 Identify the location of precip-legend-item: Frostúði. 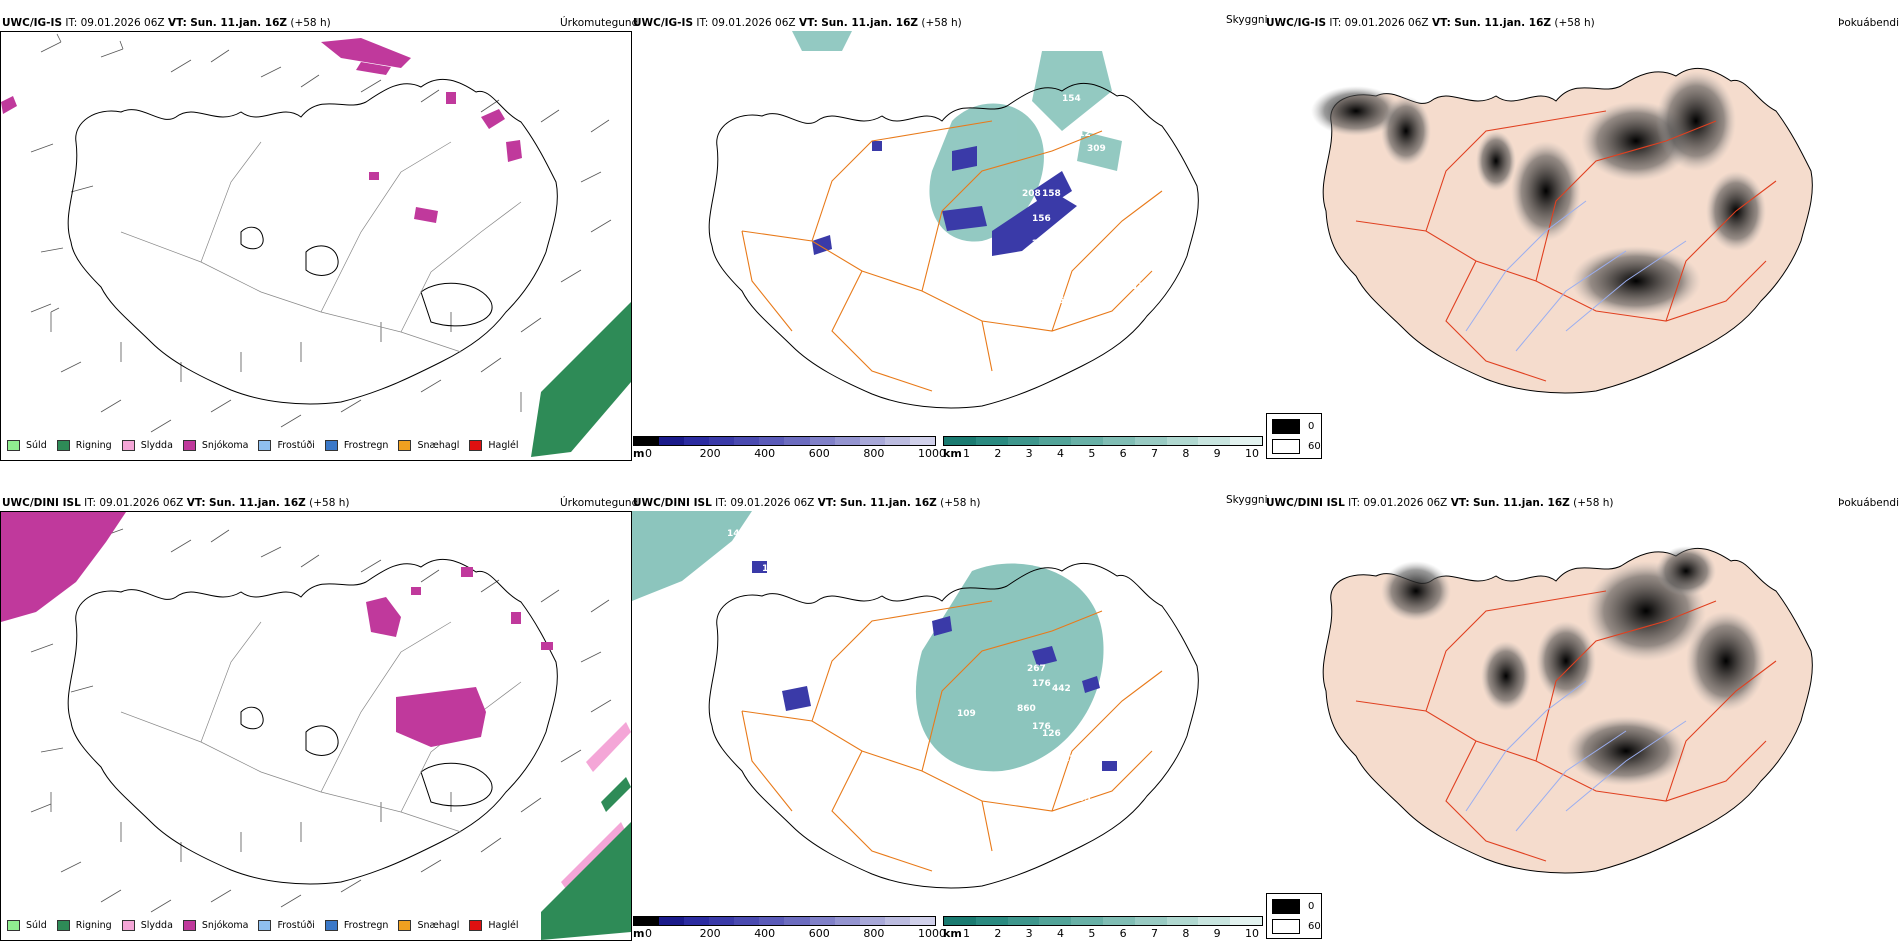
(286, 925).